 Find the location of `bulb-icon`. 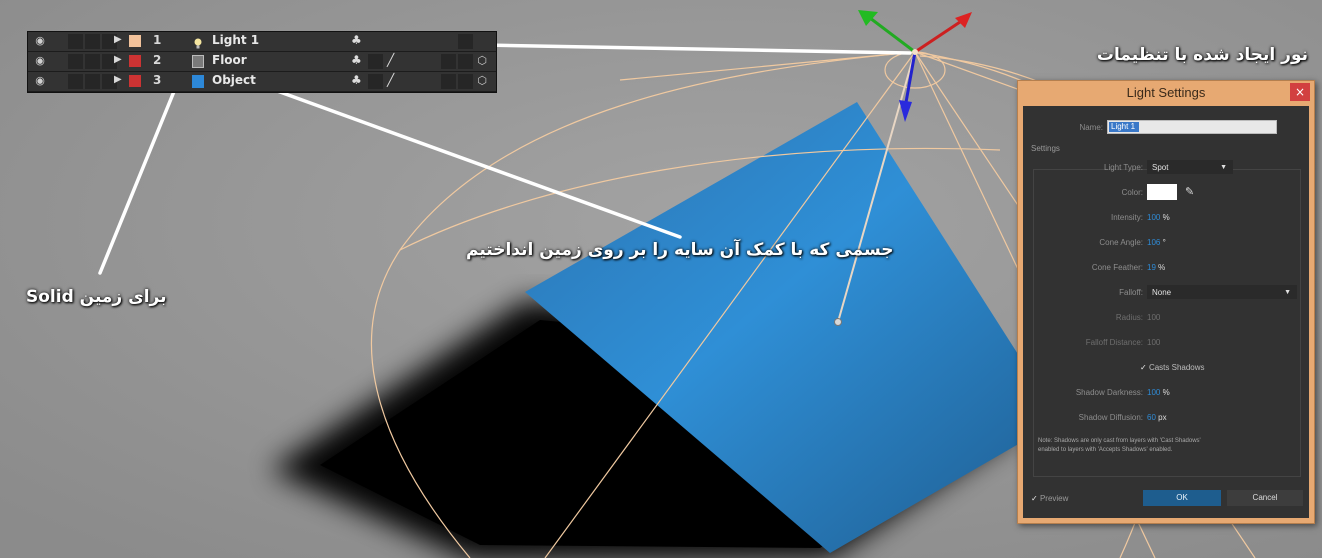

bulb-icon is located at coordinates (198, 42).